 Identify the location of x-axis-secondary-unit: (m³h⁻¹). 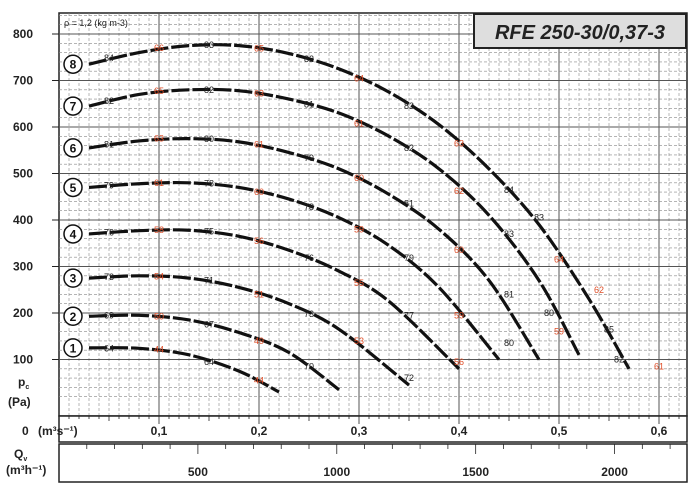
(26, 470).